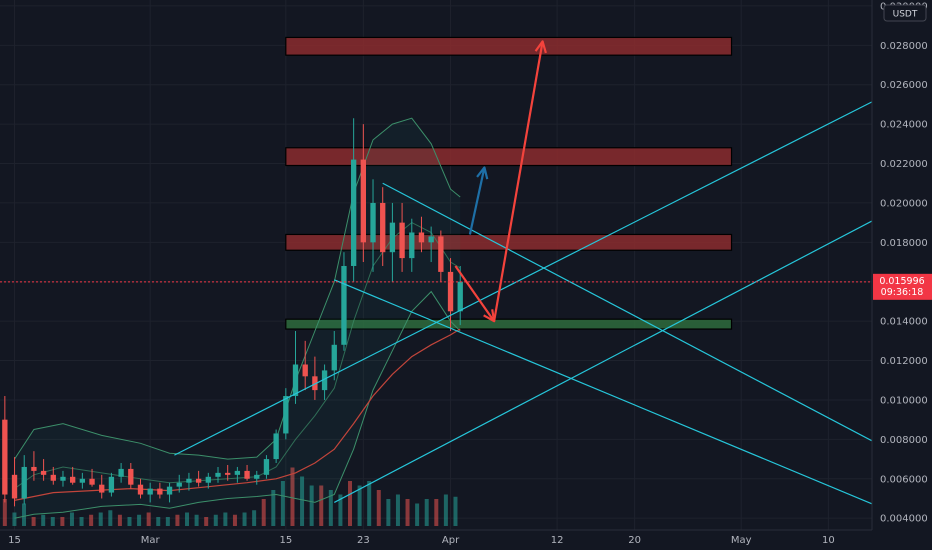 This screenshot has width=932, height=550. What do you see at coordinates (904, 125) in the screenshot?
I see `price-tick-label: 0.024000` at bounding box center [904, 125].